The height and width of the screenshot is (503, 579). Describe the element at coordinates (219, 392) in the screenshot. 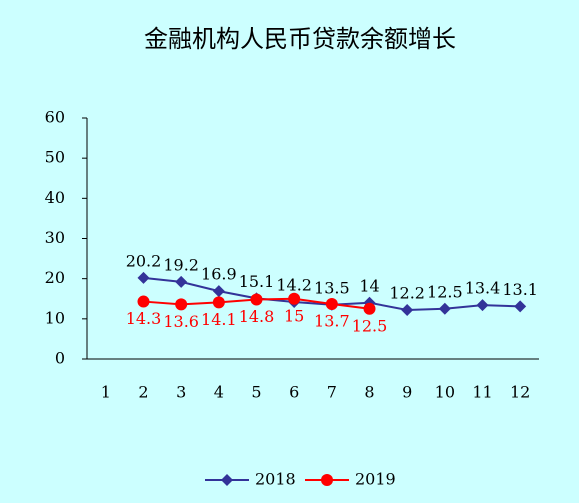

I see `x-tick-label: 4` at that location.